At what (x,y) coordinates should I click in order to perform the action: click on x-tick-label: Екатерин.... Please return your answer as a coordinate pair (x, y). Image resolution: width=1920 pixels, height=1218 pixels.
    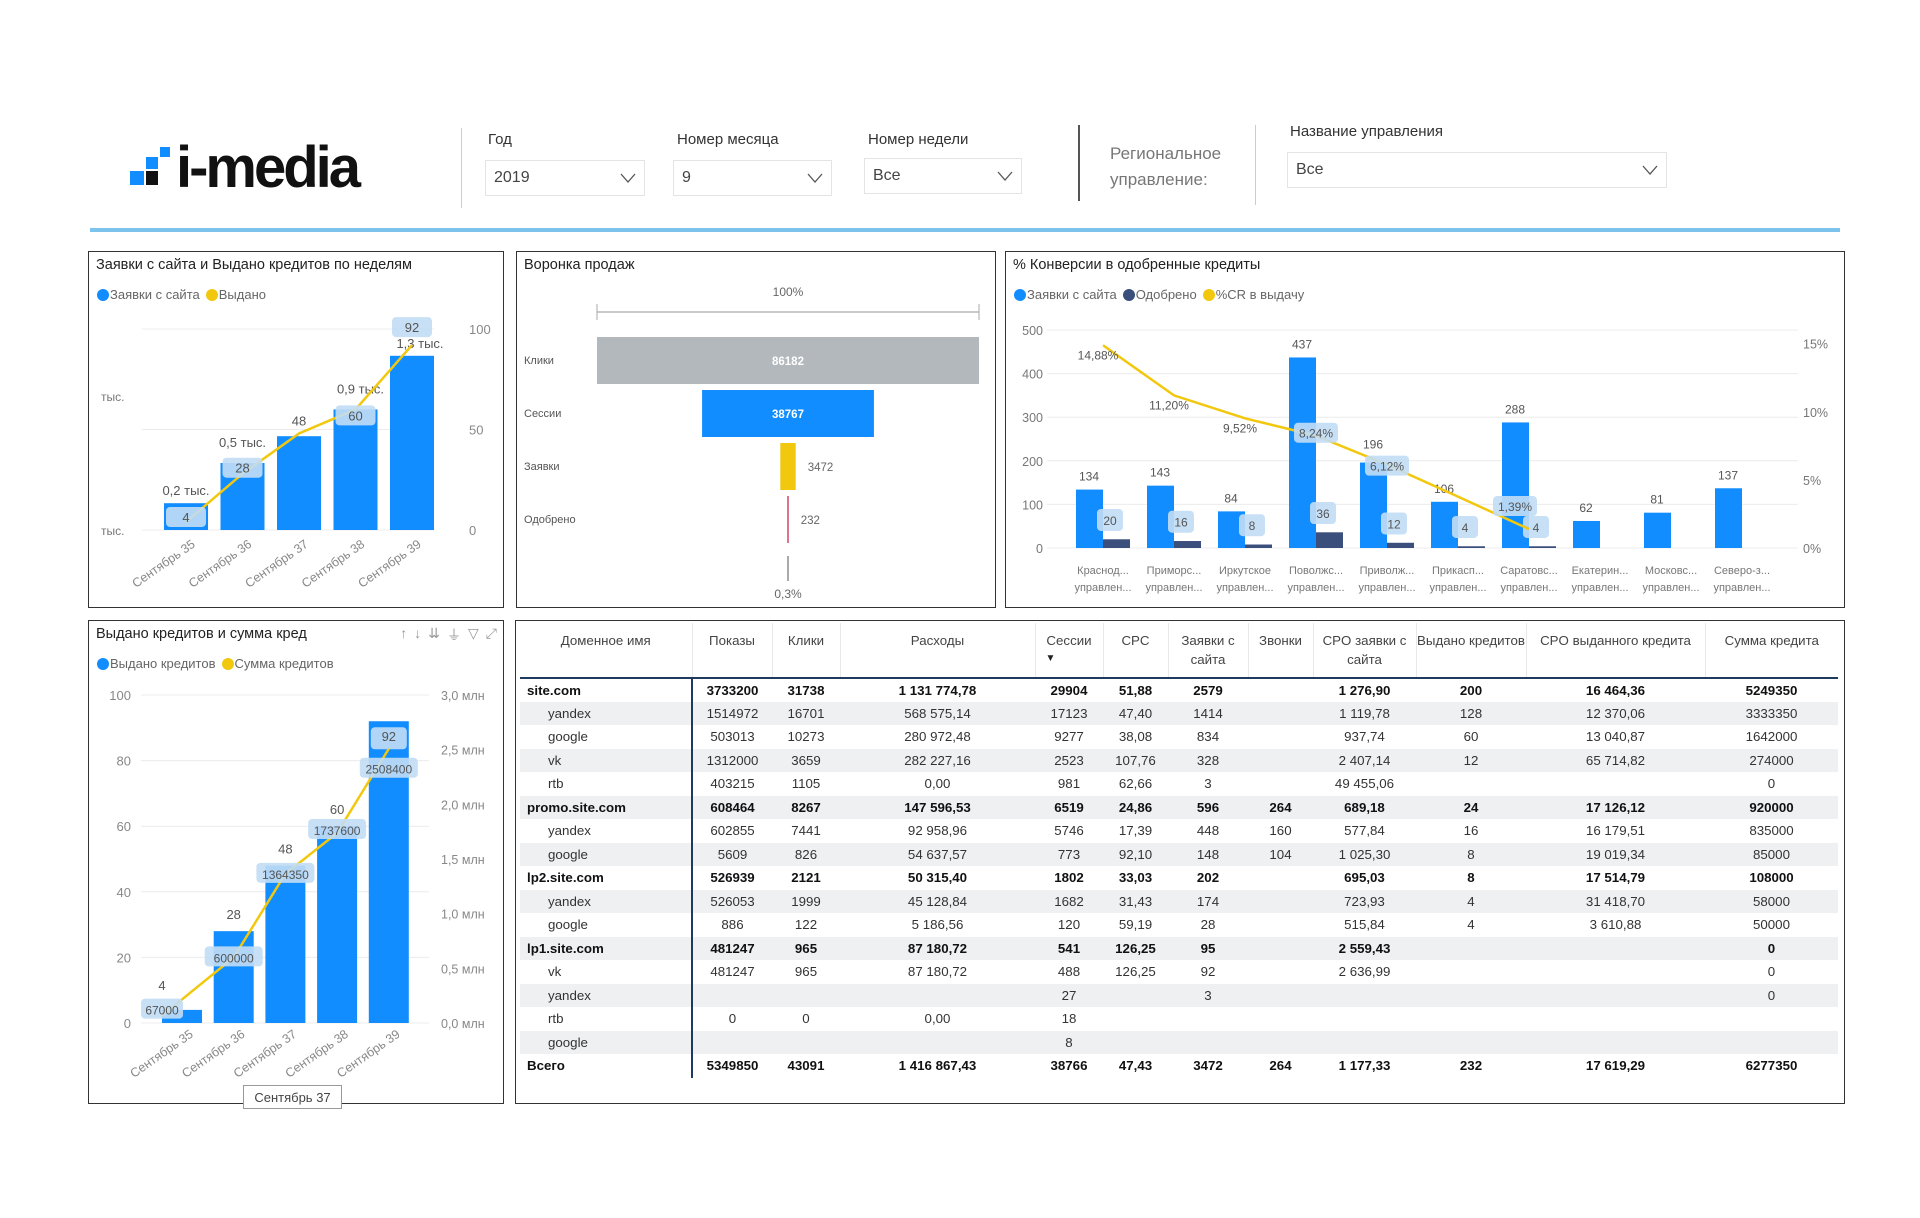
    Looking at the image, I should click on (1600, 571).